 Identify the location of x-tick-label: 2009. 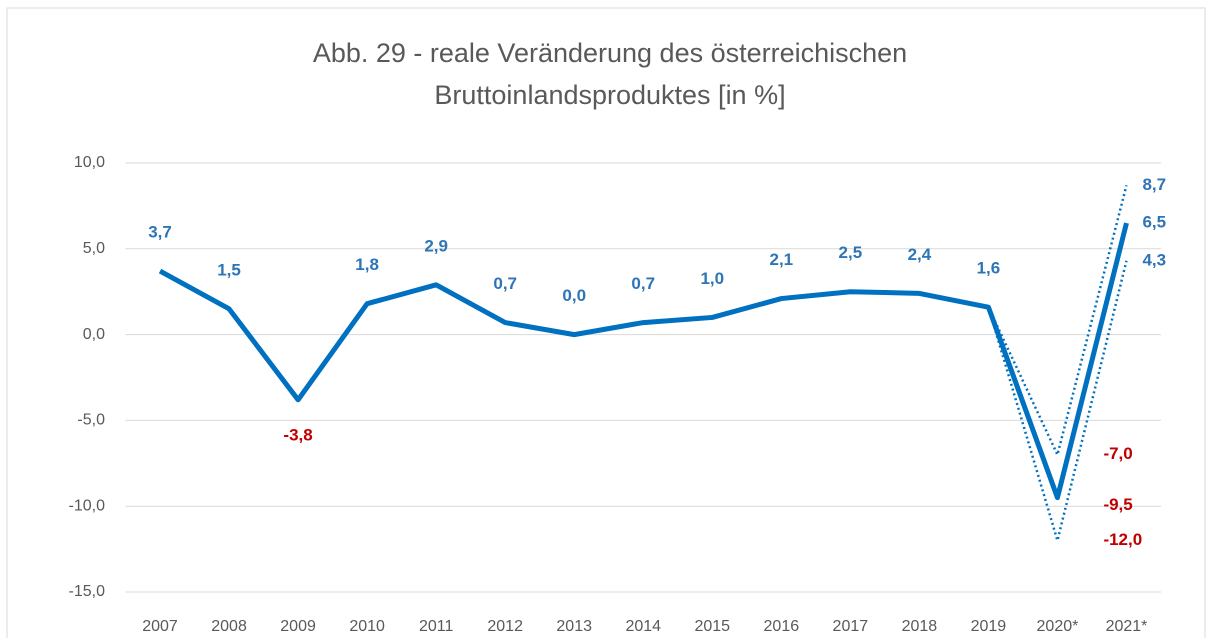
(298, 626).